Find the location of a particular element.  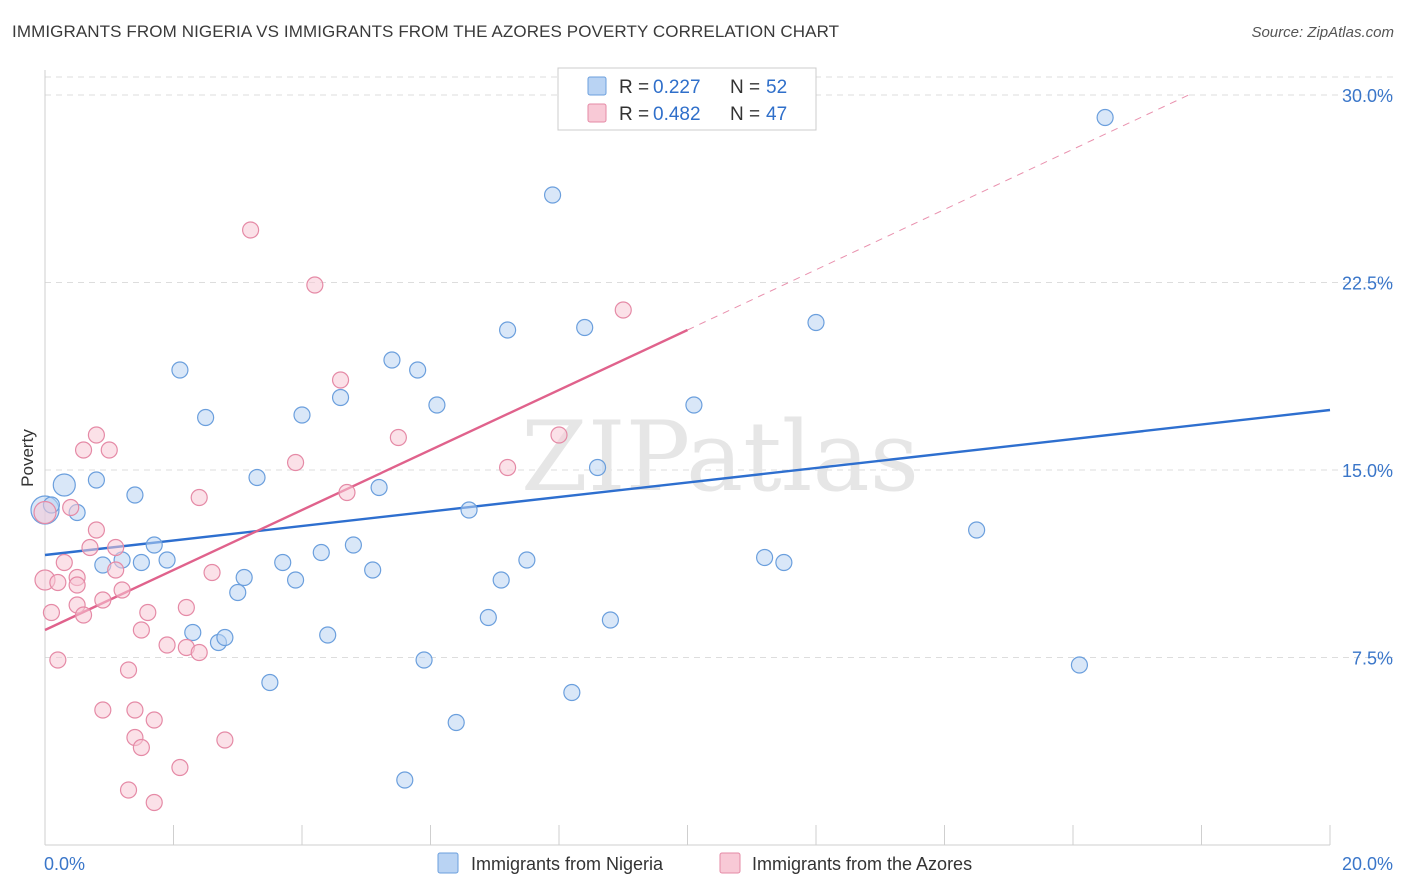

x-tick-label-0: 0.0% is located at coordinates (64, 864).